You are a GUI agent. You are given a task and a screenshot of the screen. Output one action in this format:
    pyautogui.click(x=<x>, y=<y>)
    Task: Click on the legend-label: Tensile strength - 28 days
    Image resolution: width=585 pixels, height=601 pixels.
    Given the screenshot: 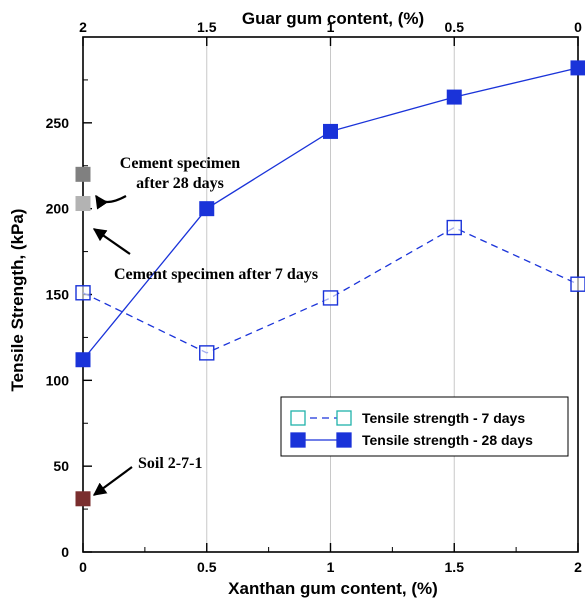 What is the action you would take?
    pyautogui.click(x=447, y=440)
    